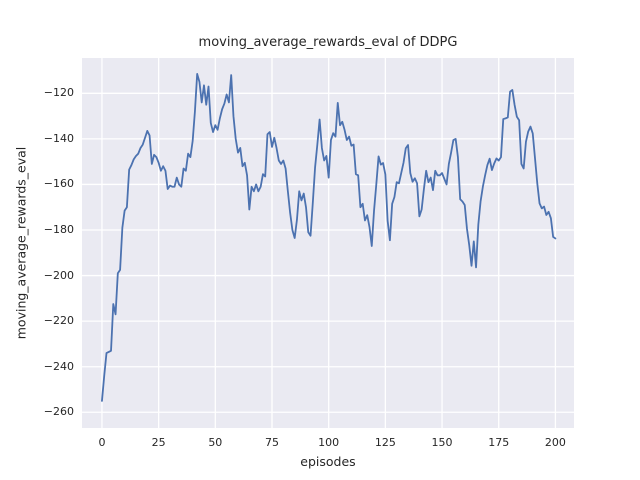 This screenshot has height=480, width=640. I want to click on x-tick-label: 175, so click(499, 442).